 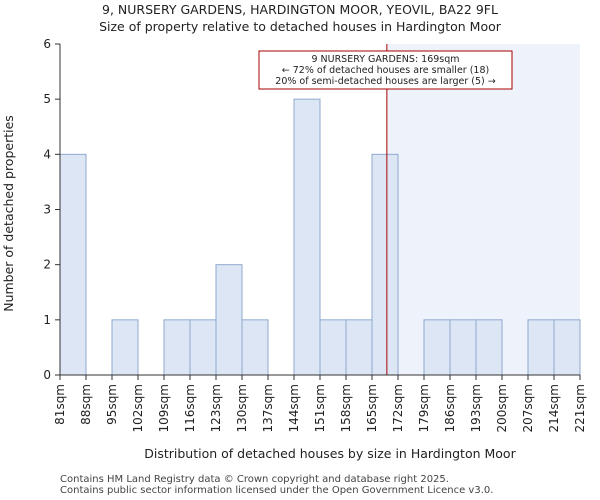 I want to click on bar-151sqm, so click(x=333, y=347).